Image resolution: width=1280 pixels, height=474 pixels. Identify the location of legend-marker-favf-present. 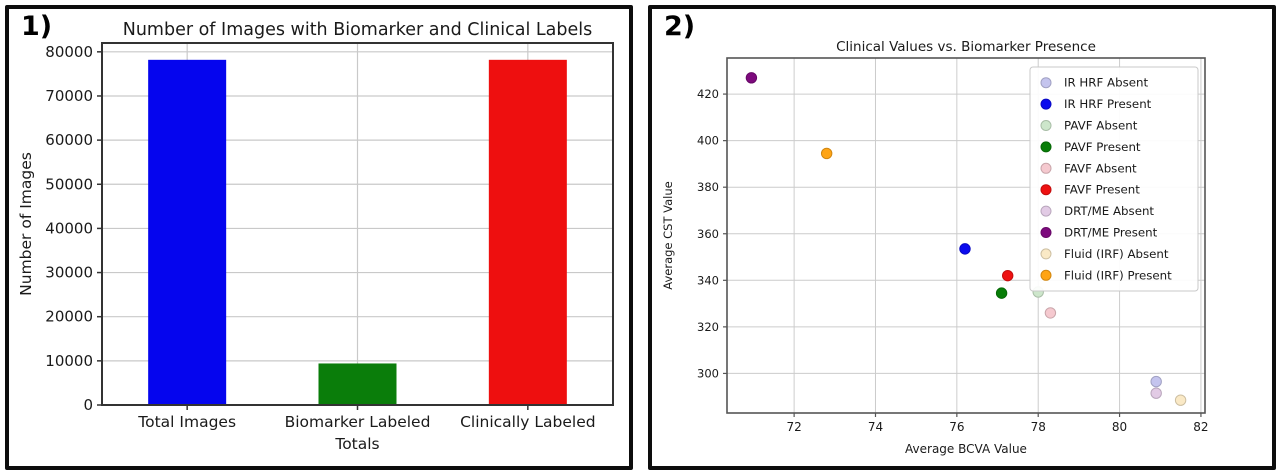
(1046, 190).